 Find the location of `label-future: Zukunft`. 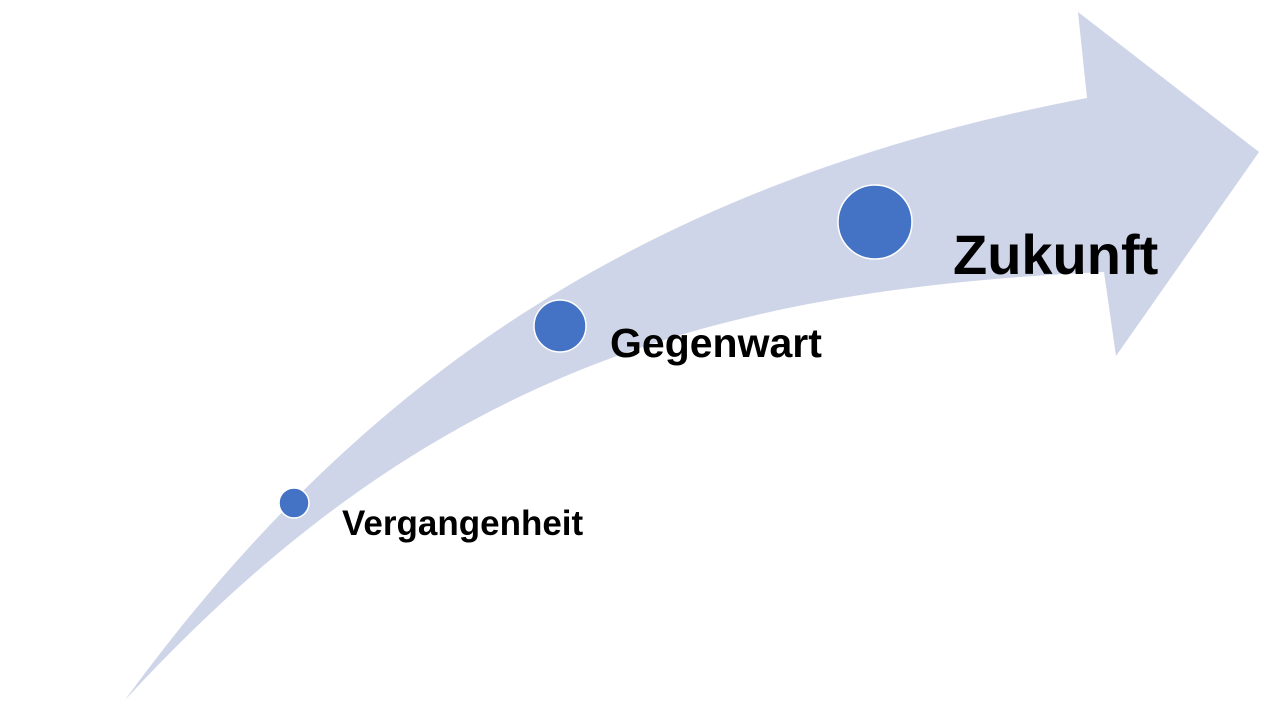

label-future: Zukunft is located at coordinates (1056, 254).